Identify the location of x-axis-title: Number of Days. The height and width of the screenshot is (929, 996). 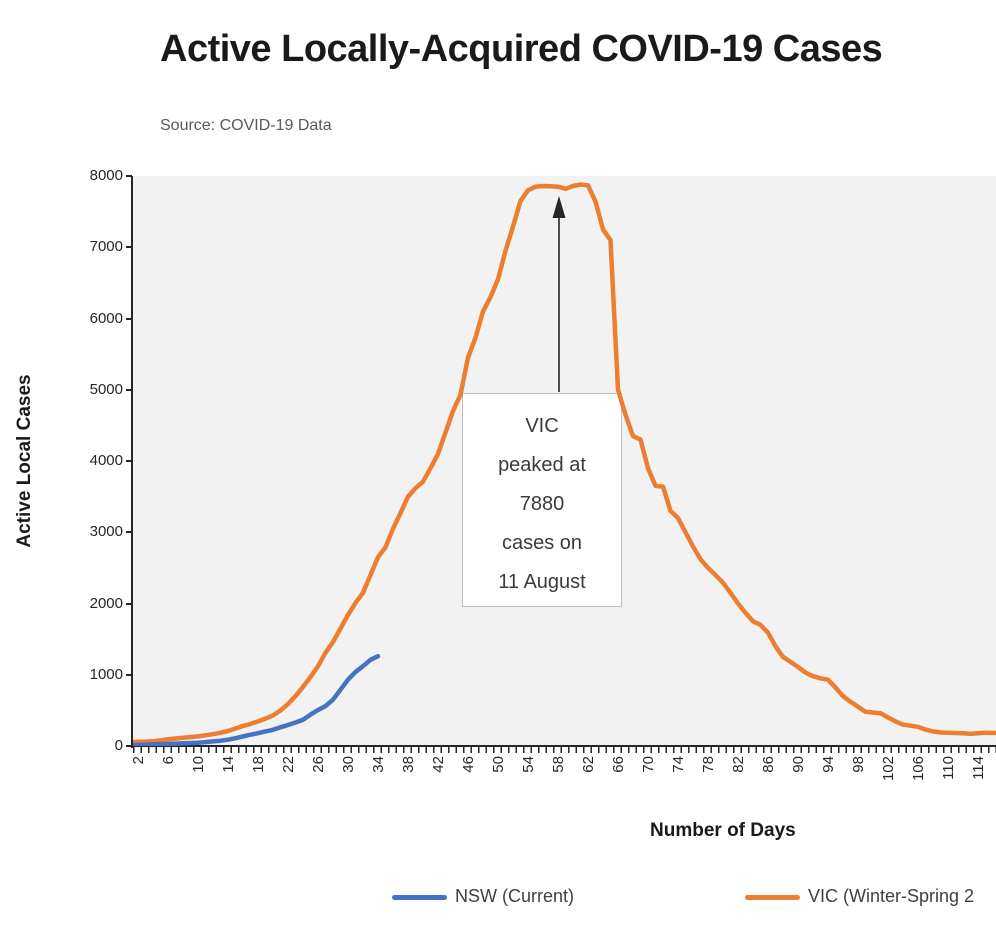
(723, 830).